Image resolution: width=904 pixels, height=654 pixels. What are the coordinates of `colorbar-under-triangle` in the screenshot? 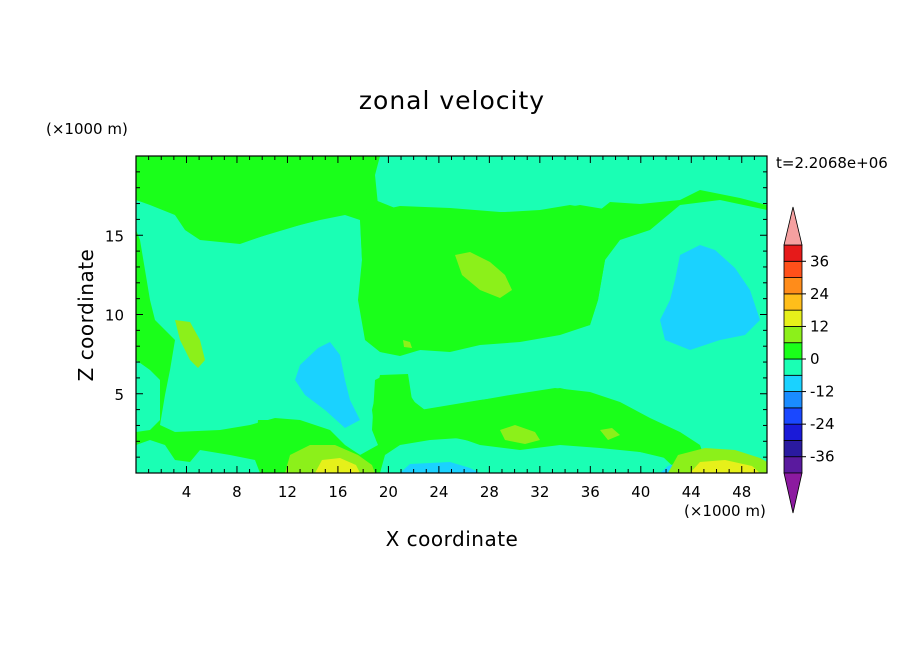 It's located at (793, 493).